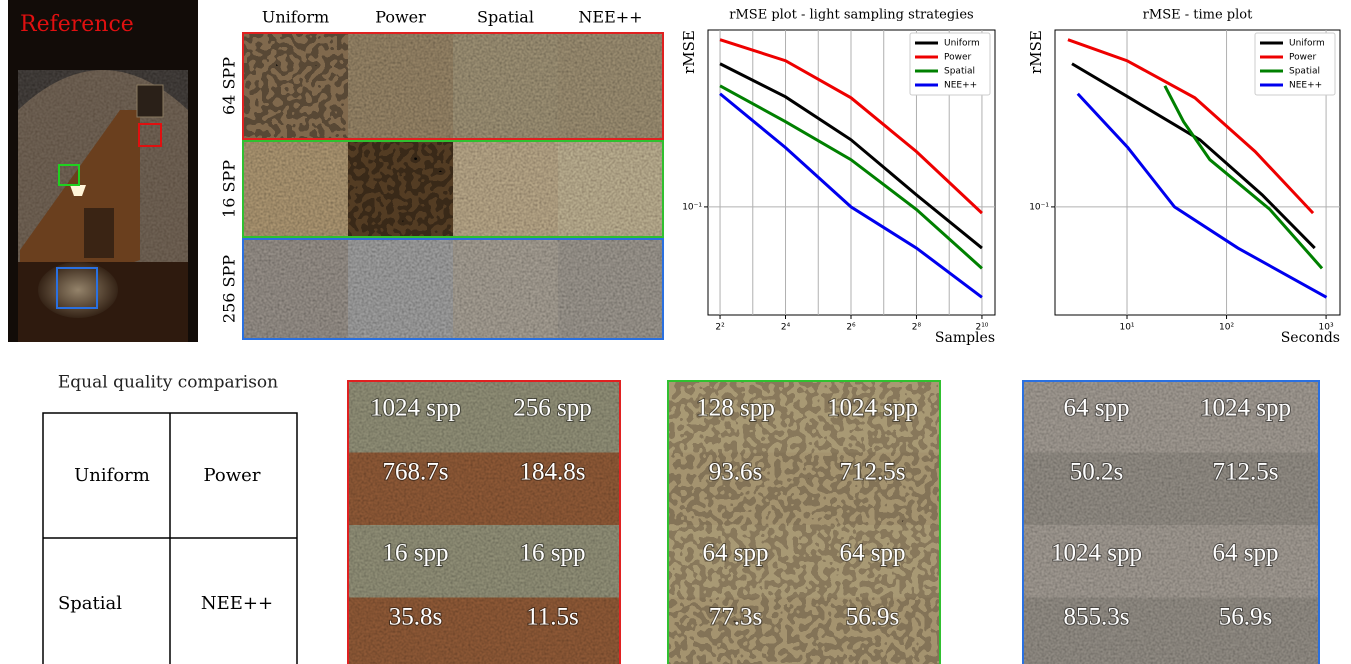 This screenshot has width=1351, height=664. I want to click on table-cell: Spatial, so click(90, 603).